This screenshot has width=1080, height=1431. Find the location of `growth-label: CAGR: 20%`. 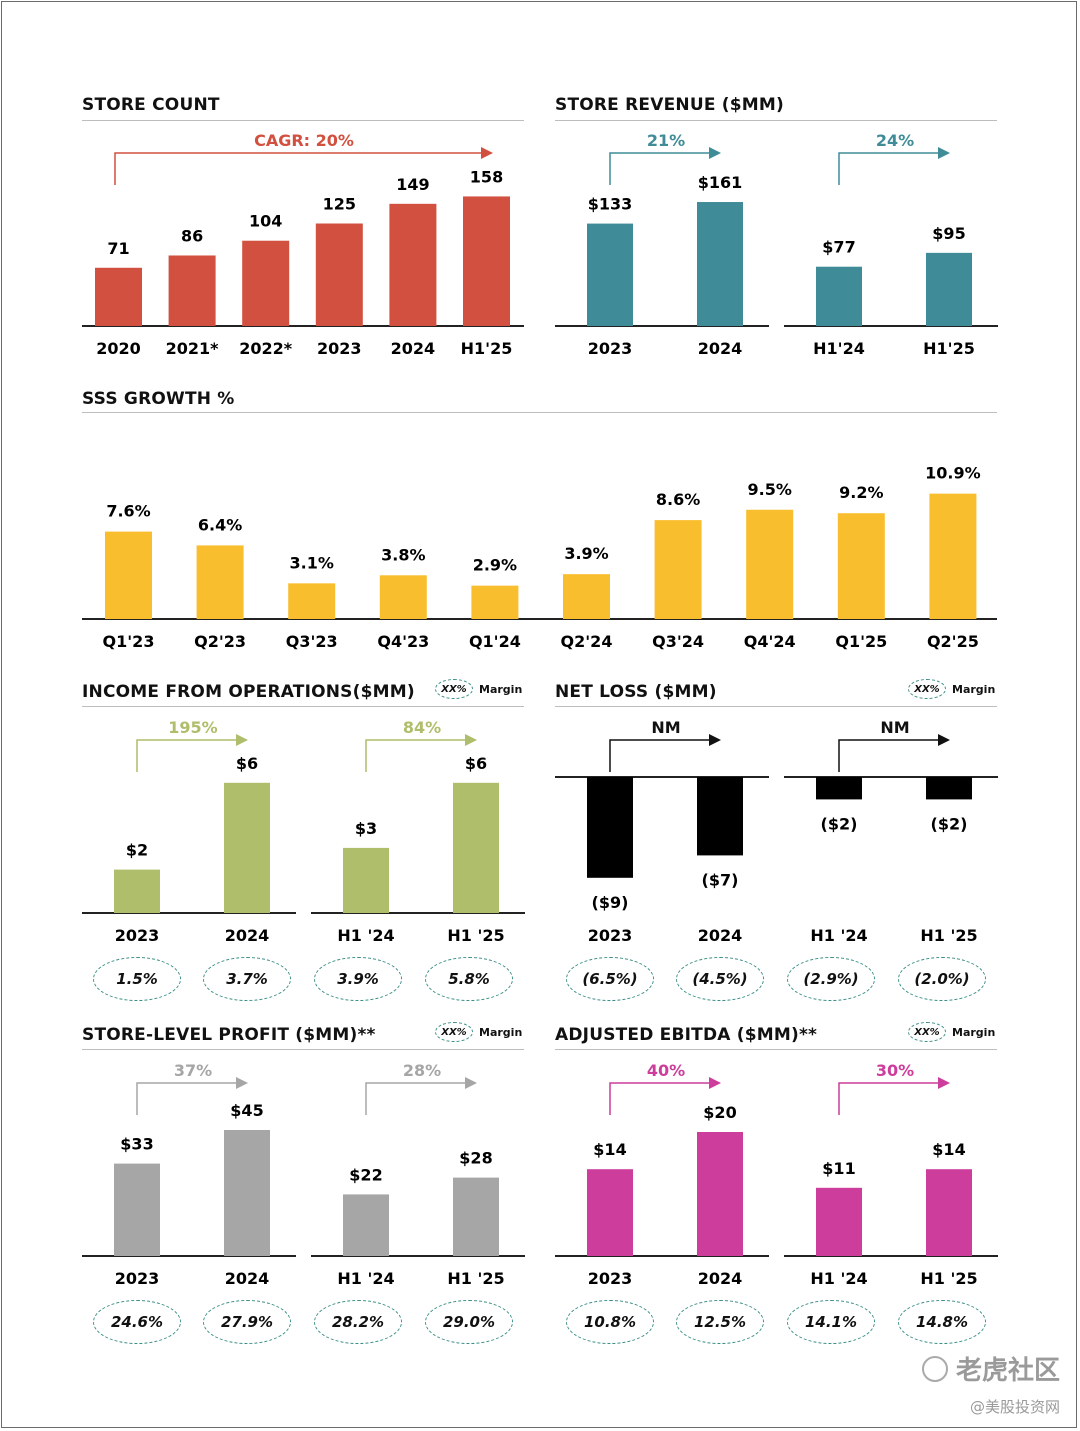

growth-label: CAGR: 20% is located at coordinates (304, 140).